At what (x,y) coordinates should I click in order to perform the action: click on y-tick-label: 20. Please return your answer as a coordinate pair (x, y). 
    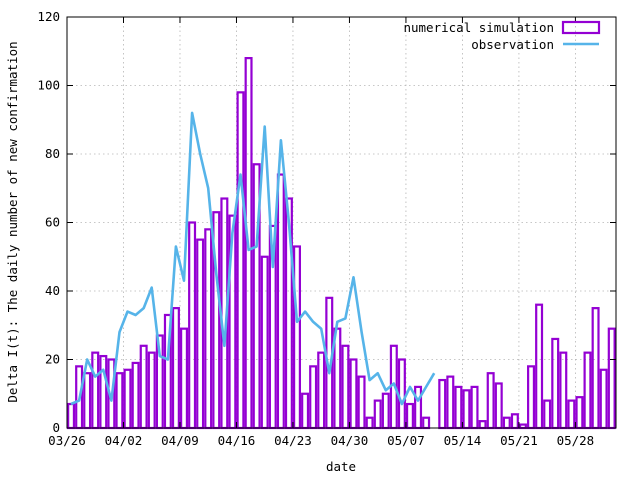
    Looking at the image, I should click on (52, 359).